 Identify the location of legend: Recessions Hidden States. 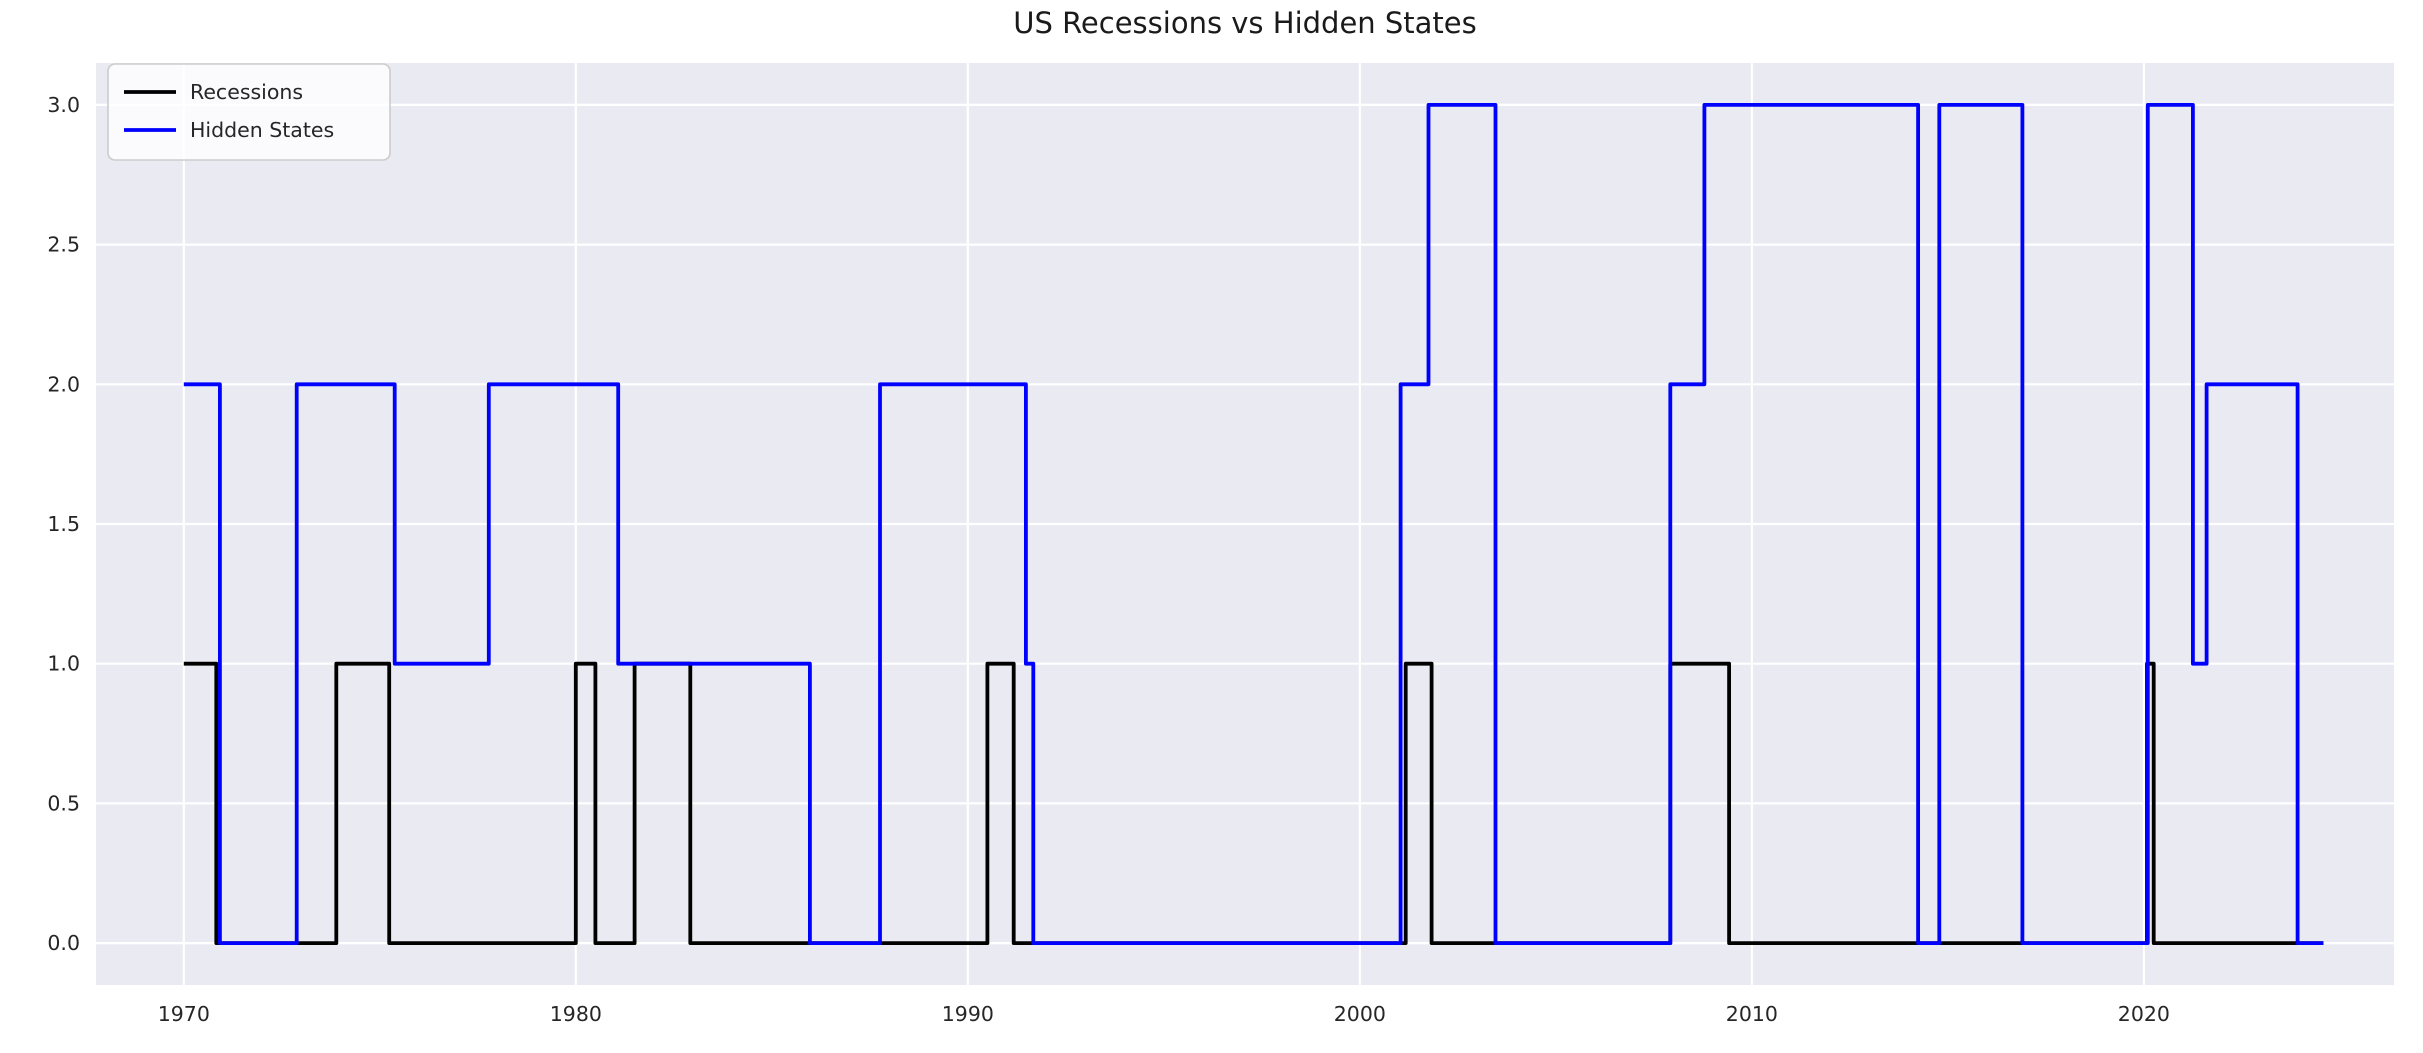
(249, 112).